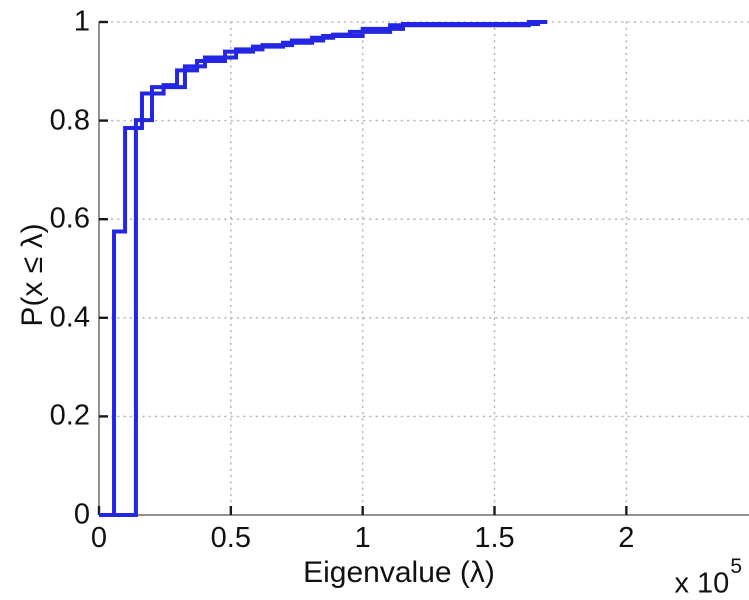 Image resolution: width=749 pixels, height=600 pixels. What do you see at coordinates (99, 538) in the screenshot?
I see `x-tick-label-0: 0` at bounding box center [99, 538].